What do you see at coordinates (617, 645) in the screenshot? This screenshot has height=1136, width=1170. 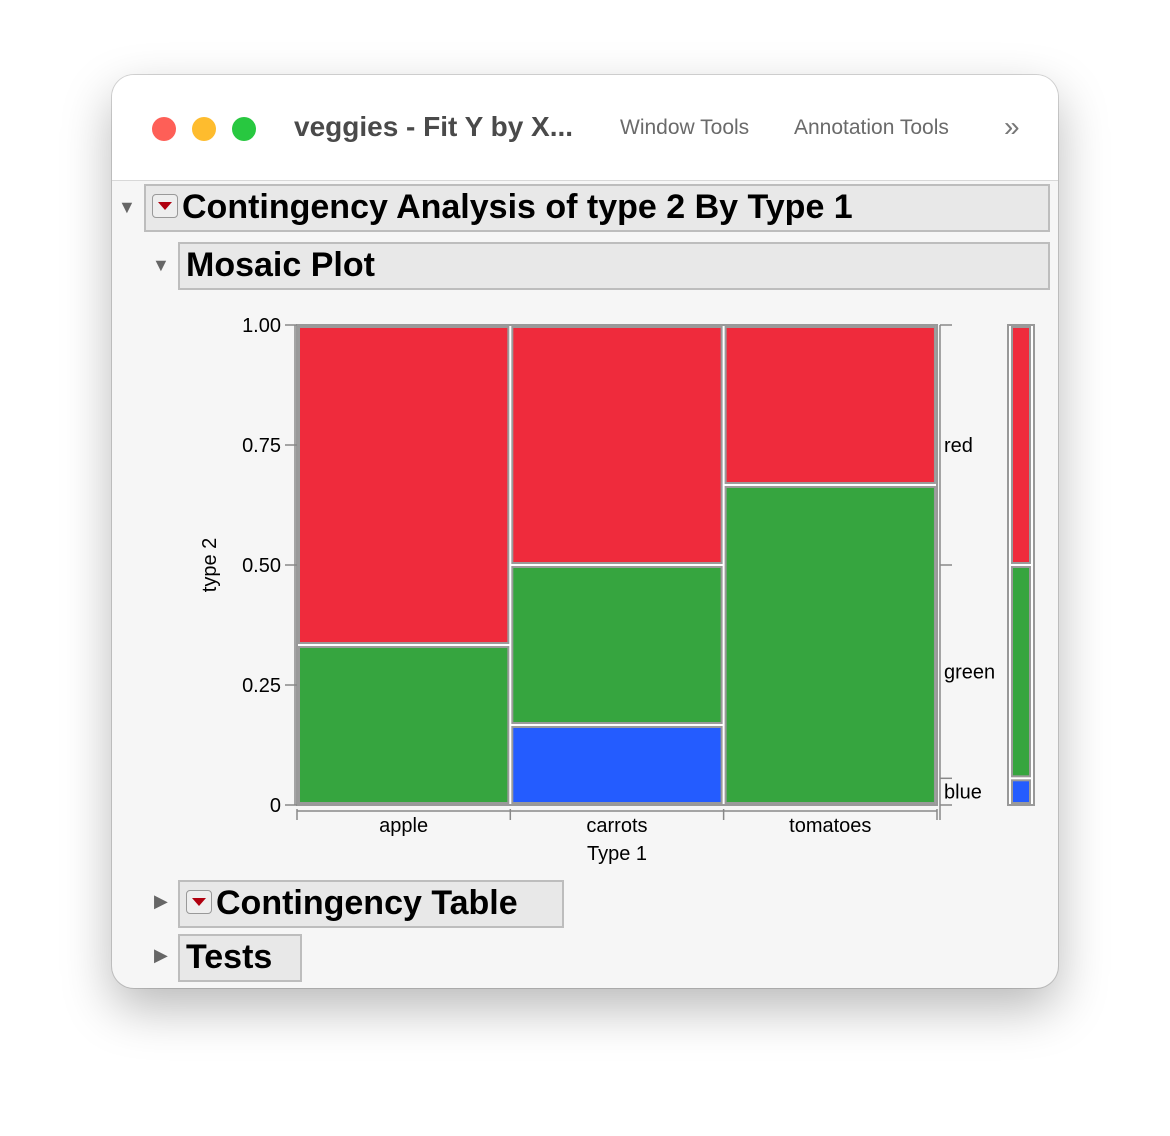 I see `mosaic-cell-carrots-green` at bounding box center [617, 645].